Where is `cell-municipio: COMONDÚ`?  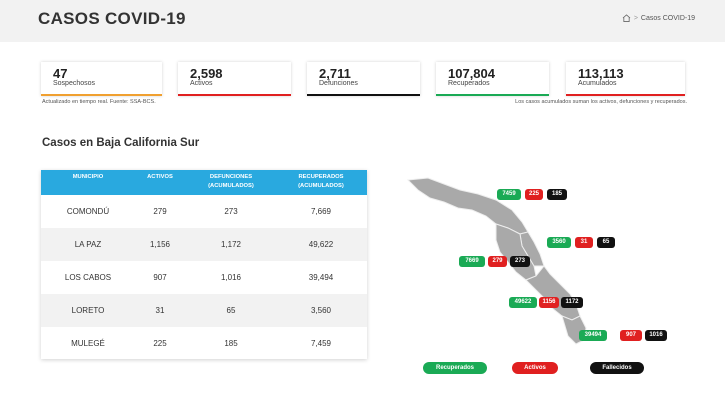
cell-municipio: COMONDÚ is located at coordinates (88, 211).